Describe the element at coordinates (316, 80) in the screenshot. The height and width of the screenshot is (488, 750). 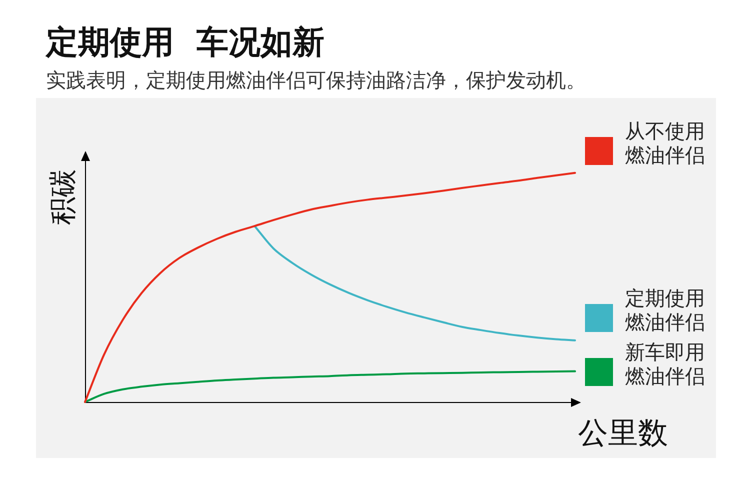
I see `chart-subtitle: 实践表明，定期使用燃油伴侣可保持油路洁净，保护发动机。` at that location.